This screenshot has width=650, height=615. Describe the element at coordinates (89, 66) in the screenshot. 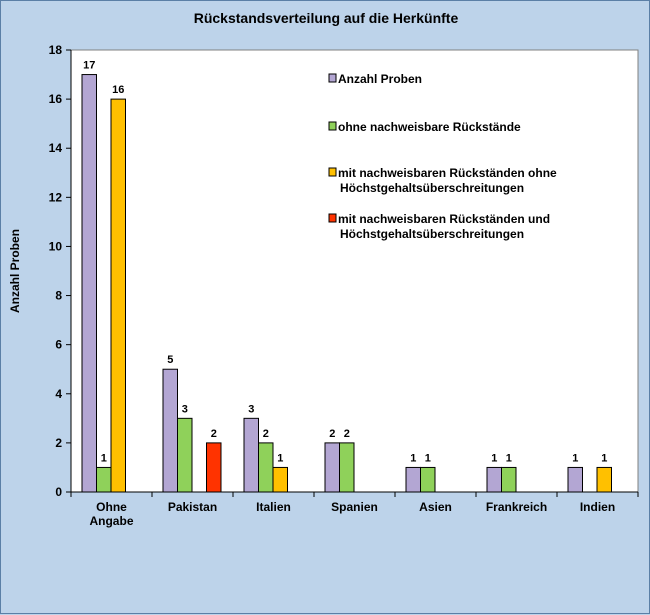

I see `data-label: 17` at that location.